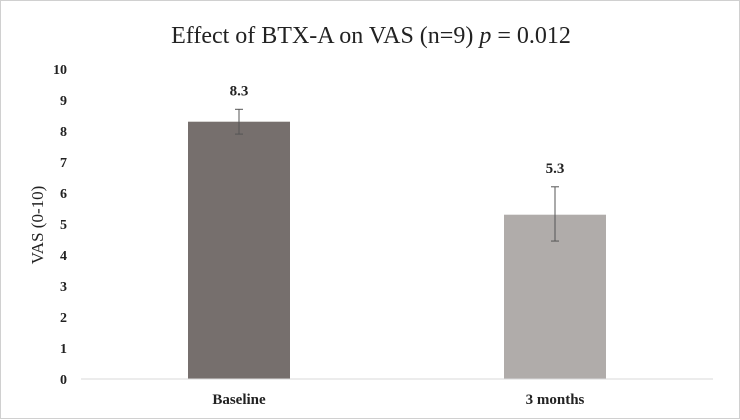 The width and height of the screenshot is (740, 420). I want to click on chart-title: Effect of BTX-A on VAS (n=9) p = 0.012, so click(371, 36).